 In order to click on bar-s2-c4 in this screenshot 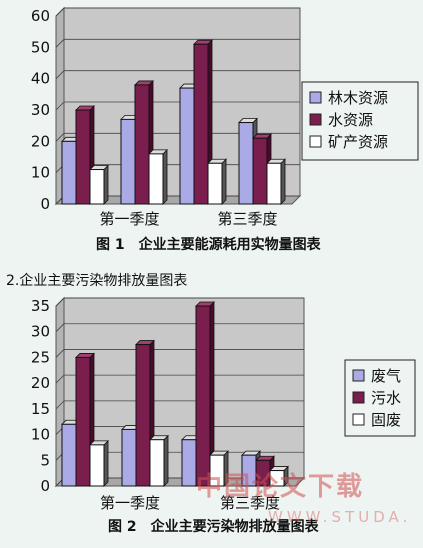, I will do `click(260, 171)`.